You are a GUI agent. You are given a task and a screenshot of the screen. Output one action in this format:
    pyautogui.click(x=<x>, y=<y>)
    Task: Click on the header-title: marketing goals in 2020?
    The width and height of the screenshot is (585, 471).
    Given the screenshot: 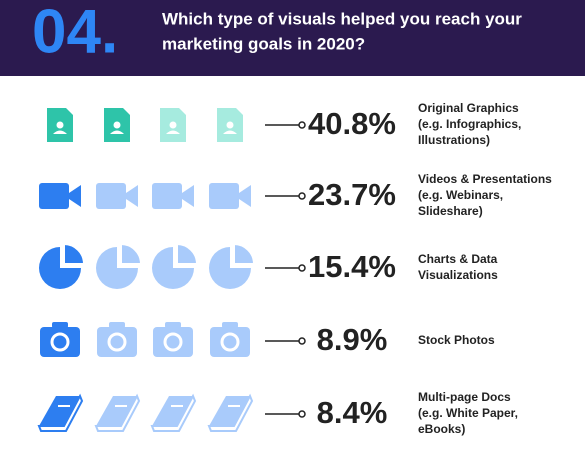 What is the action you would take?
    pyautogui.click(x=263, y=43)
    